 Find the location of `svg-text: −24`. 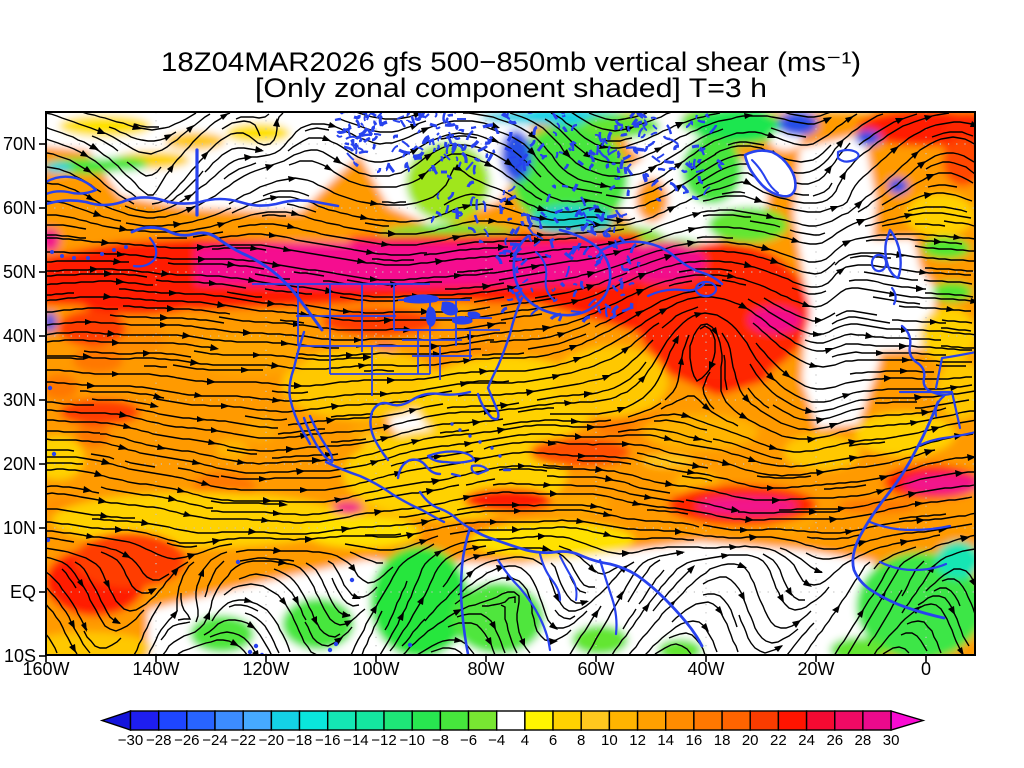

svg-text: −24 is located at coordinates (214, 740).